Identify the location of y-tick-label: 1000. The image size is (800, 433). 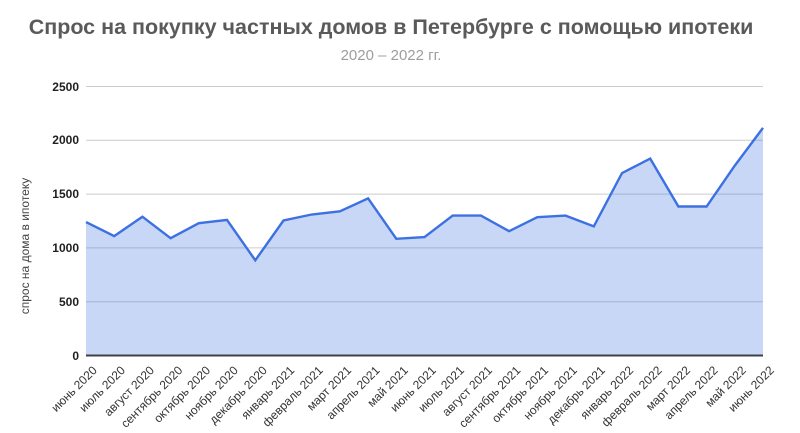
(65, 247).